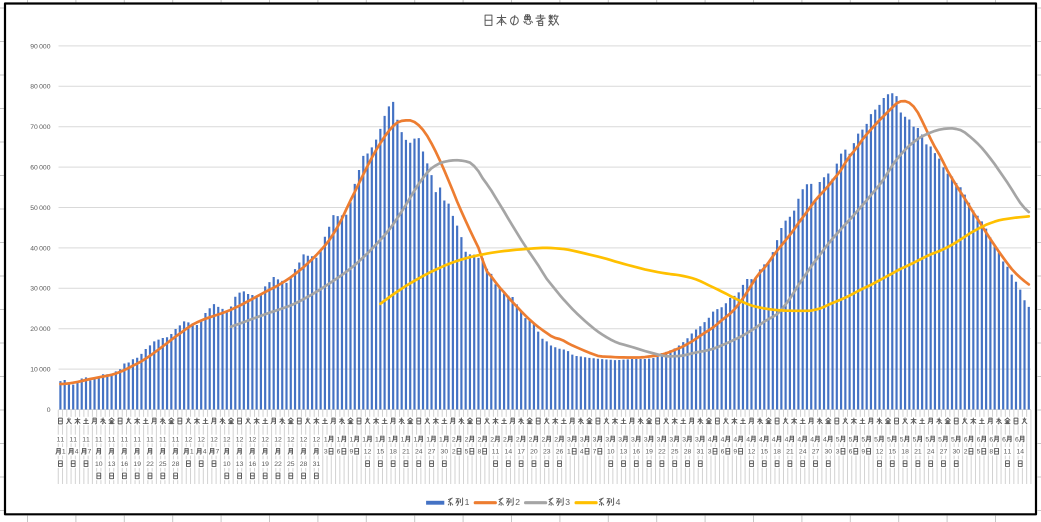 This screenshot has height=522, width=1041. What do you see at coordinates (40, 248) in the screenshot?
I see `svg-text: 40 000` at bounding box center [40, 248].